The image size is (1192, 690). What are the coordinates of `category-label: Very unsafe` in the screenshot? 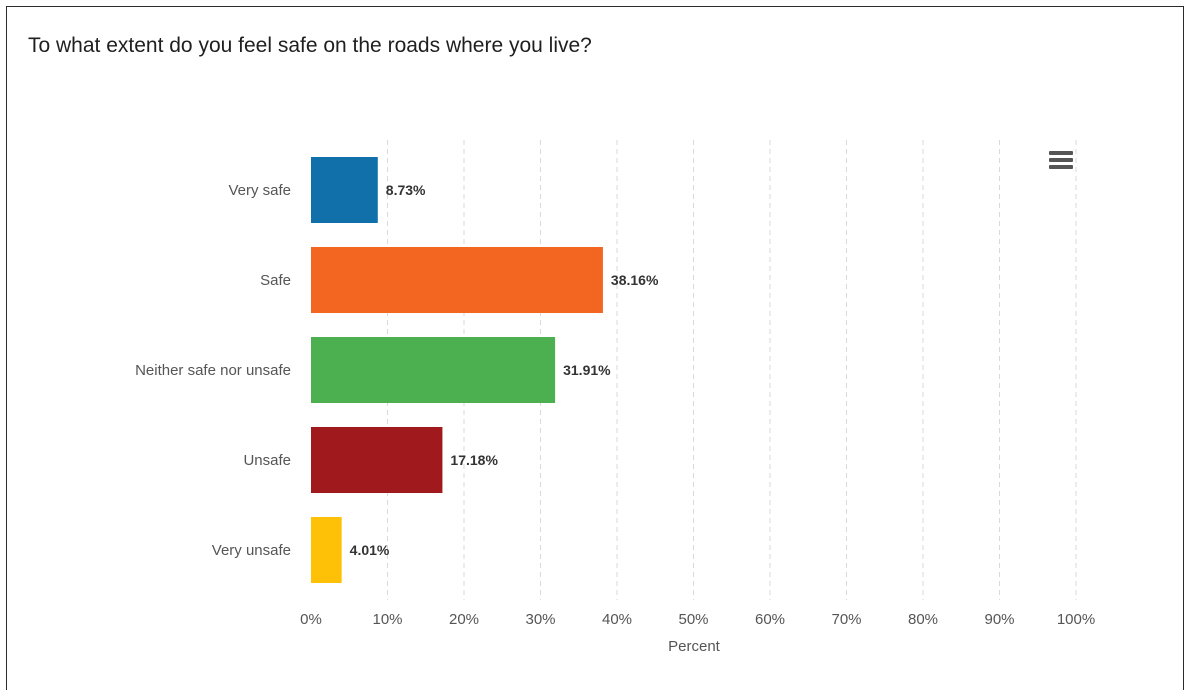 It's located at (251, 550).